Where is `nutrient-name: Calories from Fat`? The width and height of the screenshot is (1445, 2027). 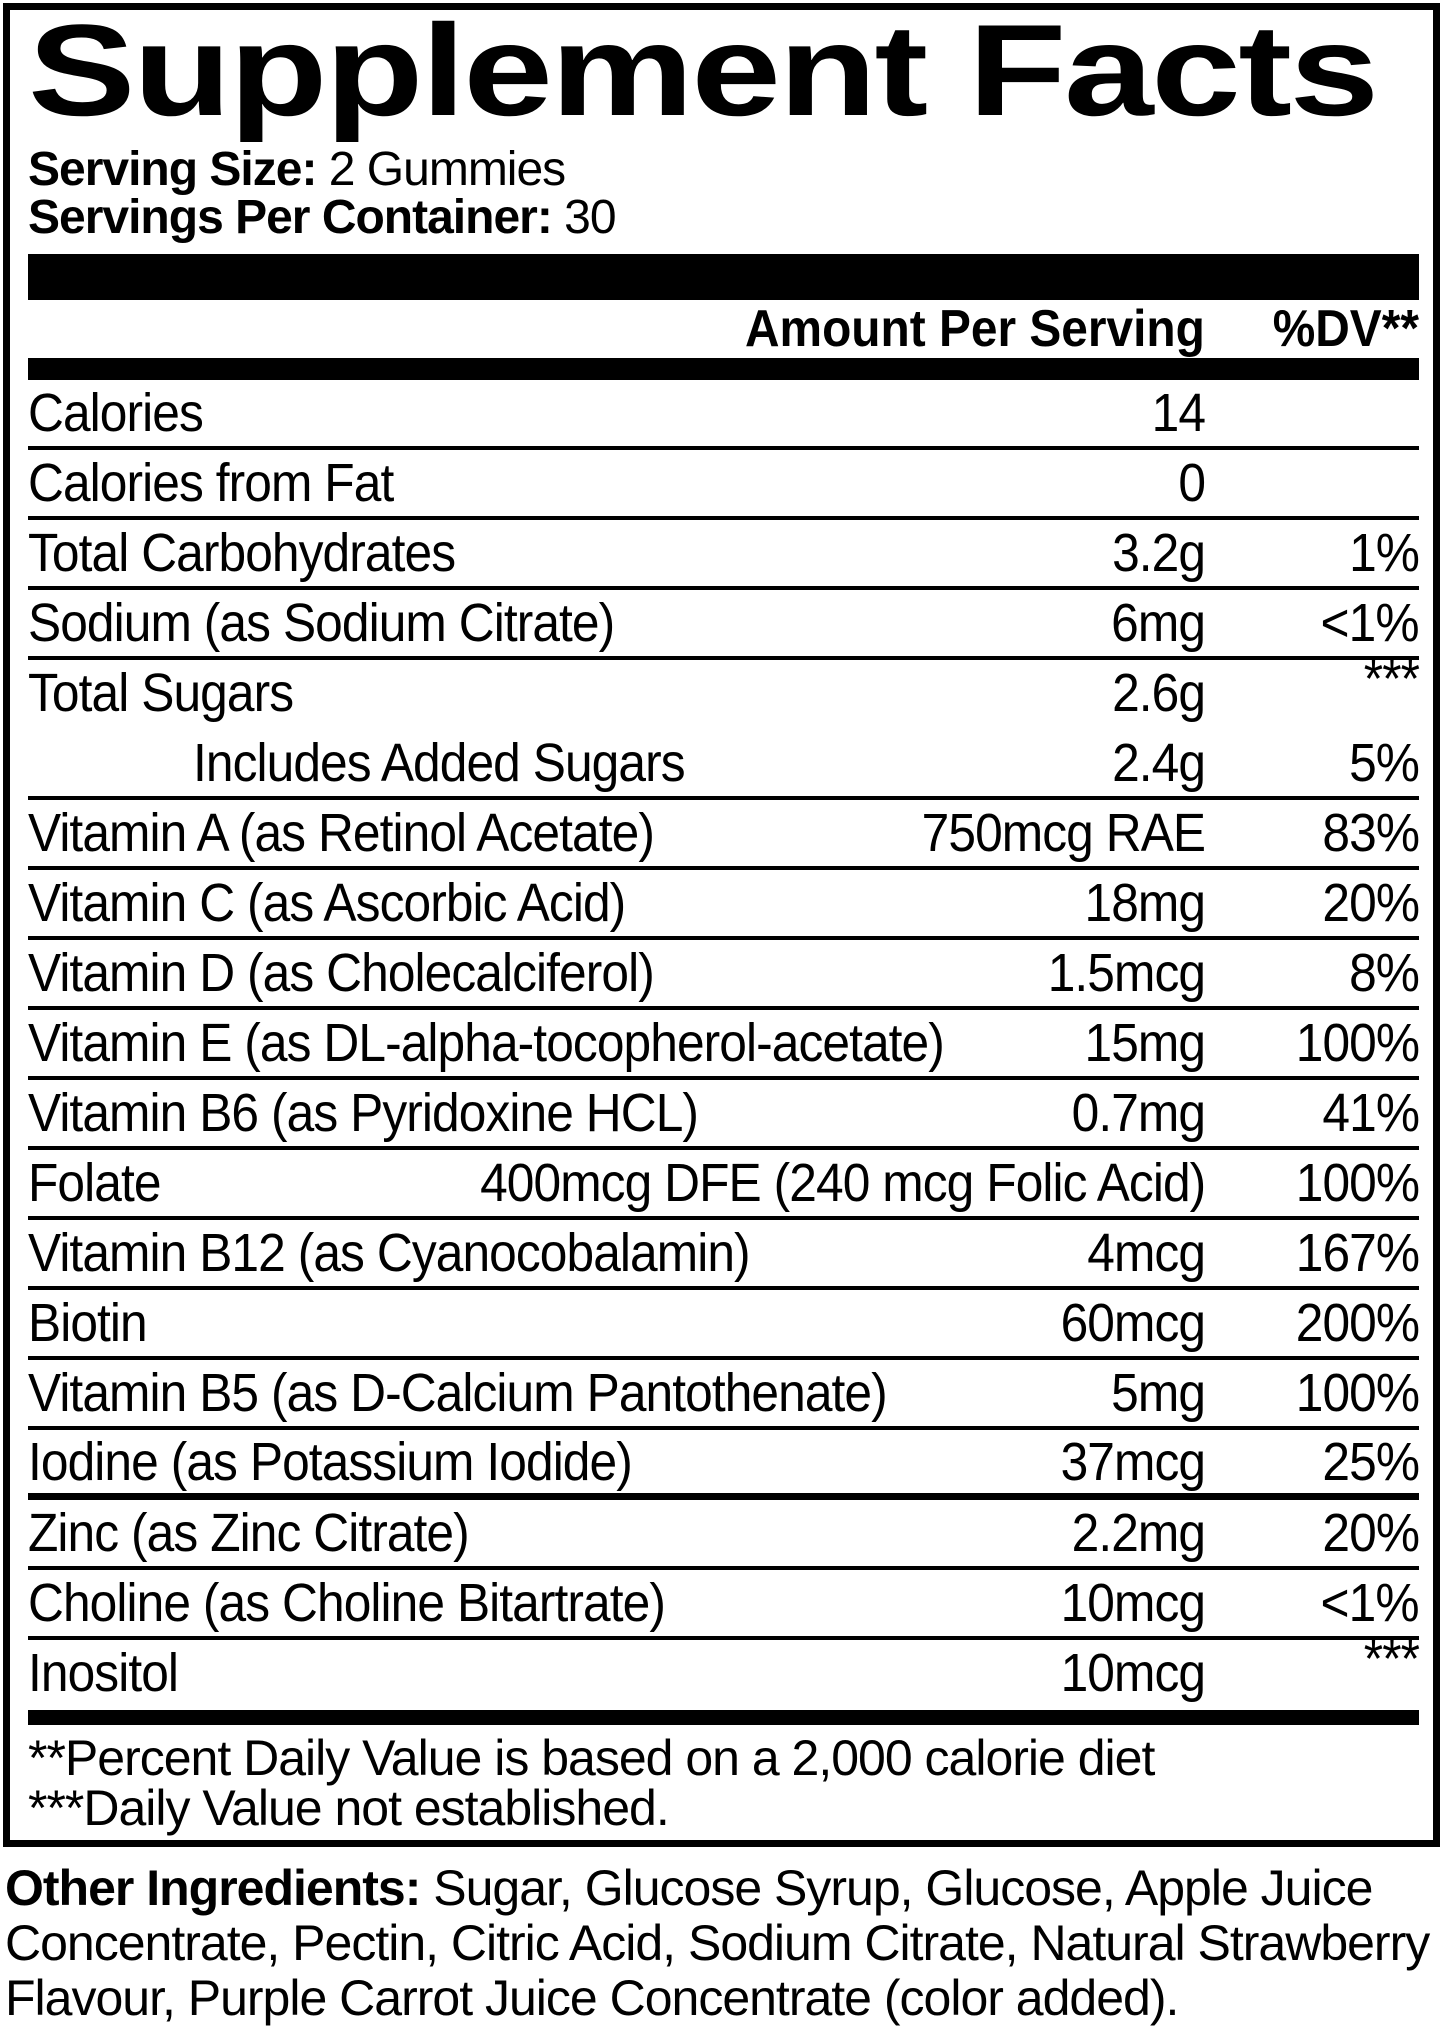 nutrient-name: Calories from Fat is located at coordinates (211, 483).